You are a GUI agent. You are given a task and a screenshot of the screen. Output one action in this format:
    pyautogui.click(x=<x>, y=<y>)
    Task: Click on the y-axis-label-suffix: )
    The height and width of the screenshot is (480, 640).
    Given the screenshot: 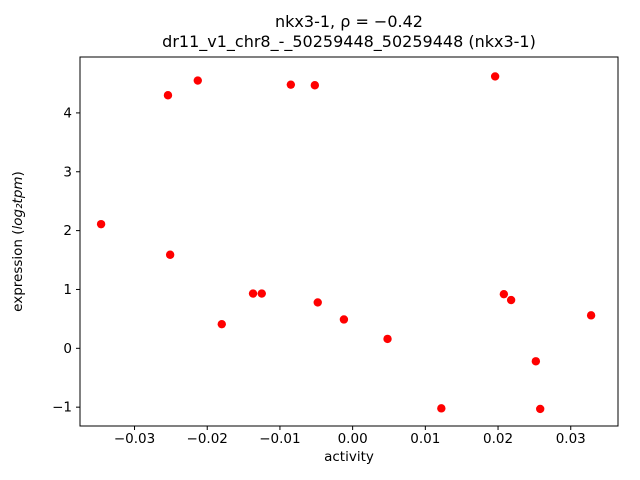 What is the action you would take?
    pyautogui.click(x=18, y=173)
    